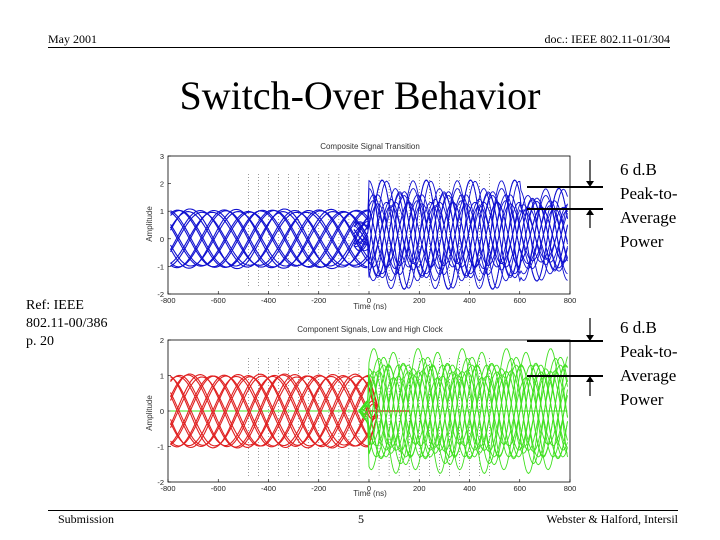 The height and width of the screenshot is (540, 720). Describe the element at coordinates (649, 364) in the screenshot. I see `annotation-bottom: 6 d.B Peak-to- Average Power` at that location.